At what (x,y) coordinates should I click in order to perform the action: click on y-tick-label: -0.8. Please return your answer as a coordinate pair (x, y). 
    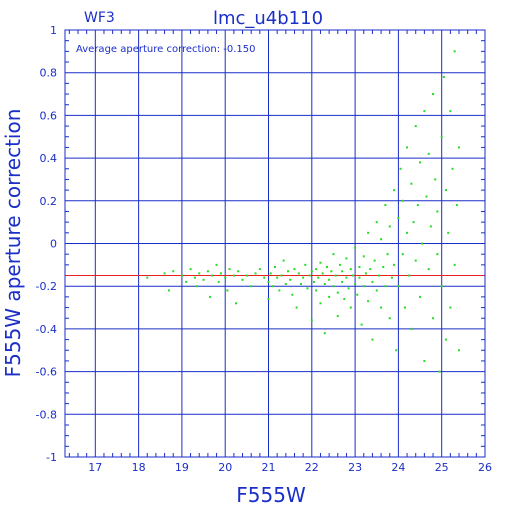
    Looking at the image, I should click on (46, 414).